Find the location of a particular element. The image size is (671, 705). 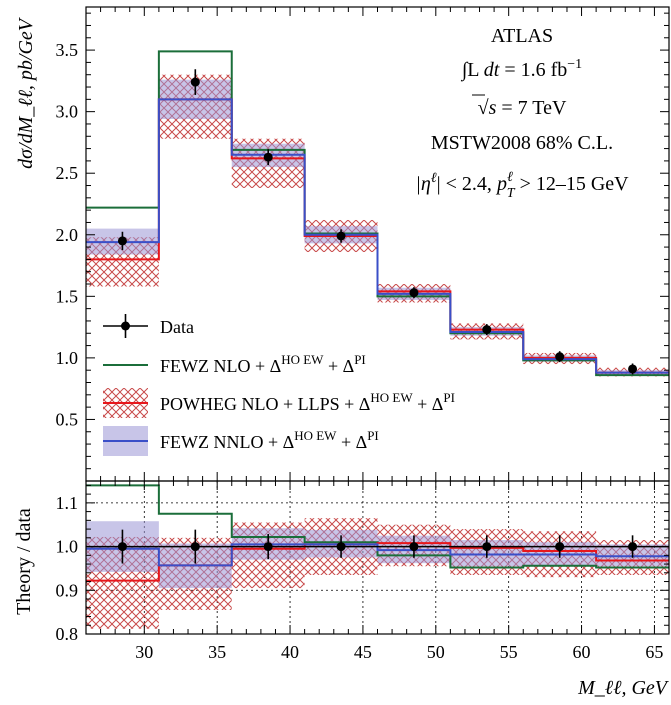

y-tick-label: 0.9 is located at coordinates (67, 590).